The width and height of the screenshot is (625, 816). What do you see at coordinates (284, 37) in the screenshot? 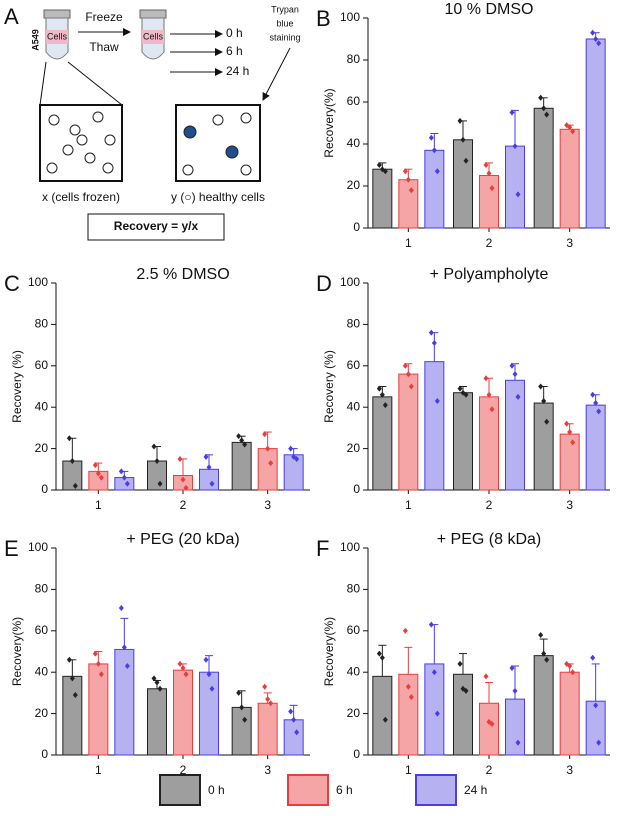
I see `stain-label: staining` at bounding box center [284, 37].